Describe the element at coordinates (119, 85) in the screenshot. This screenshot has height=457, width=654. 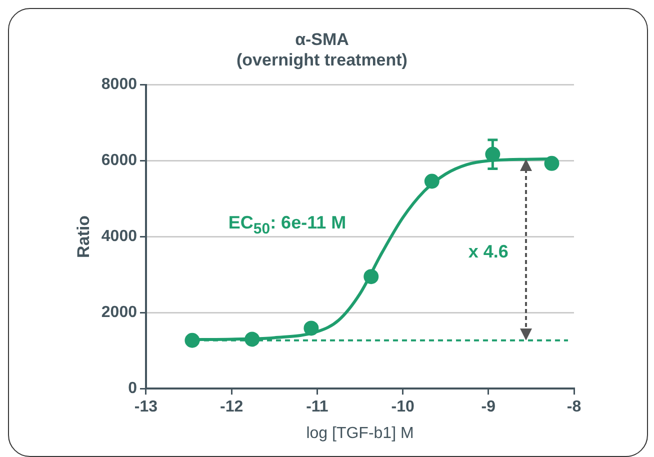
I see `y-tick-label: 8000` at that location.